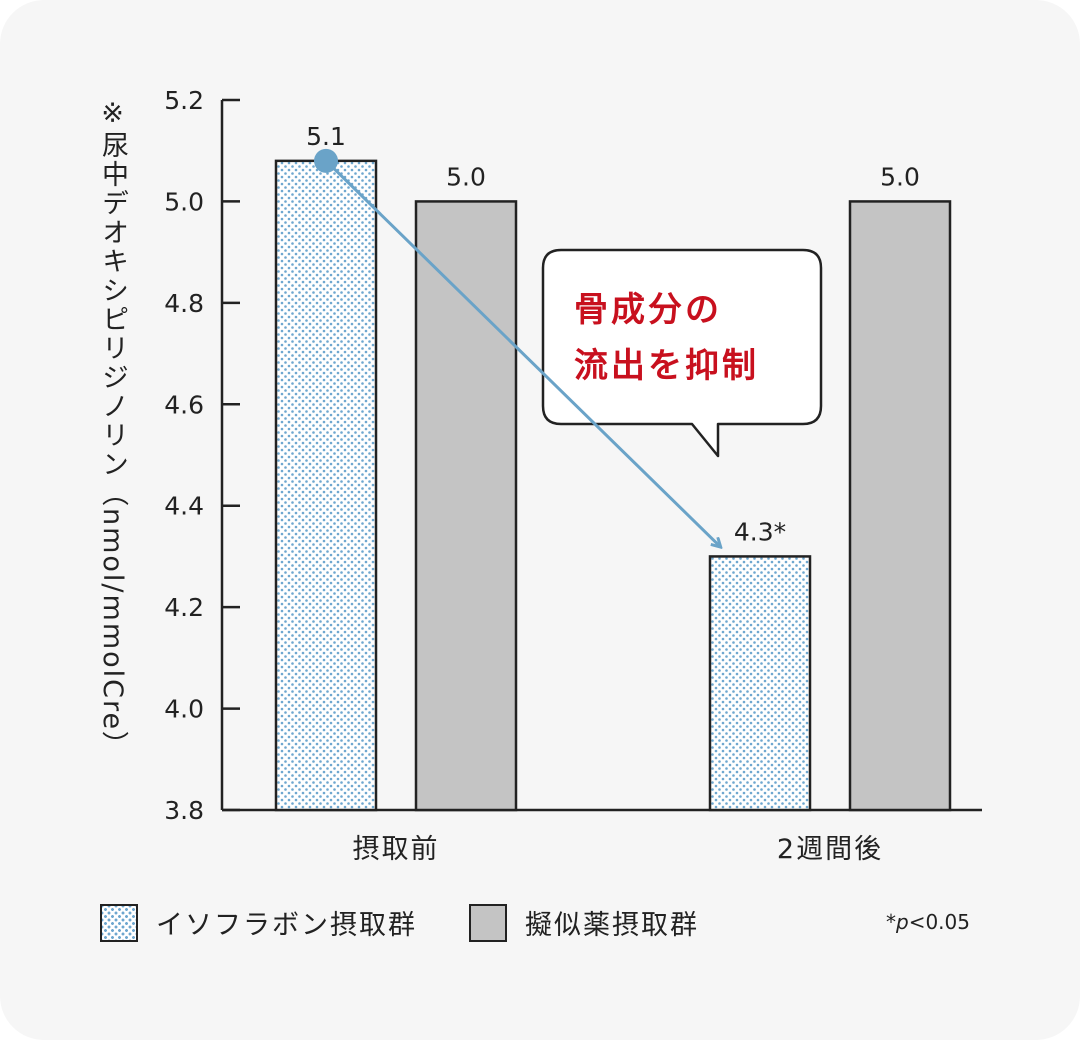  What do you see at coordinates (760, 531) in the screenshot?
I see `bar-value-label: 4.3*` at bounding box center [760, 531].